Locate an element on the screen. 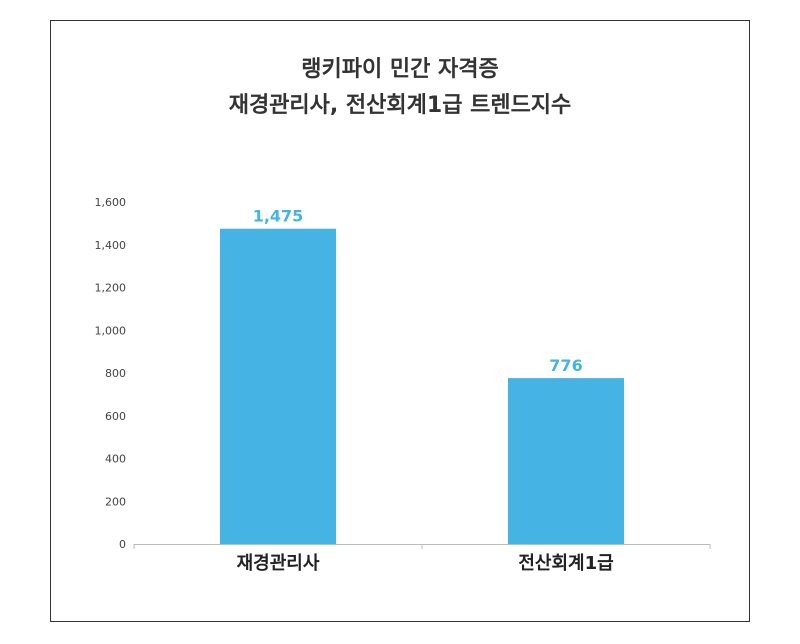  chart-title-line-1: 랭키파이 민간 자격증 is located at coordinates (400, 69).